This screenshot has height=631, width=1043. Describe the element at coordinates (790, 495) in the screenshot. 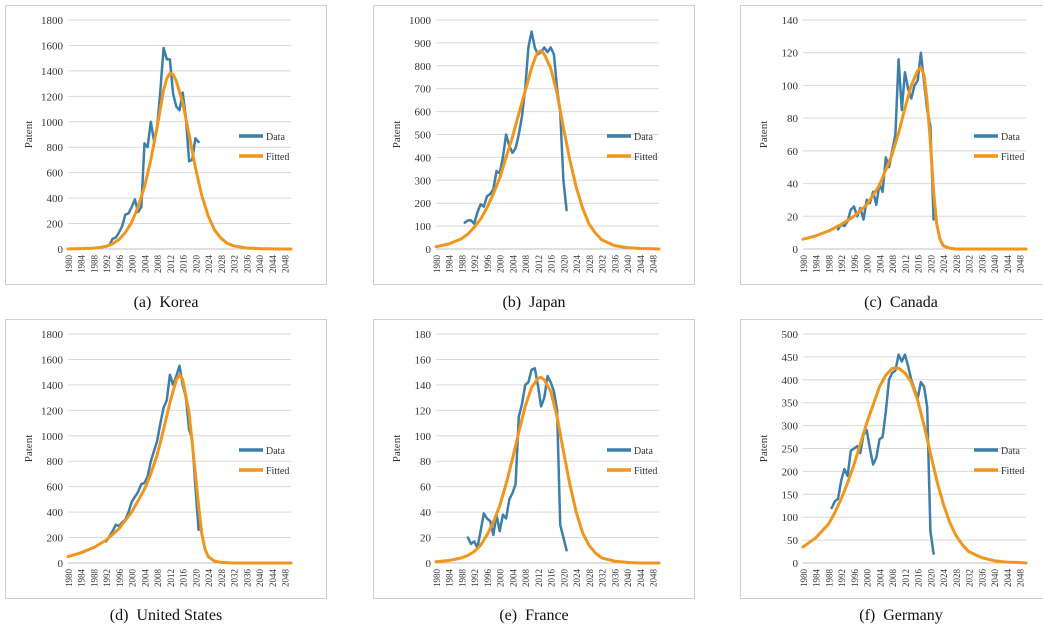

I see `y-tick-label: 150` at that location.